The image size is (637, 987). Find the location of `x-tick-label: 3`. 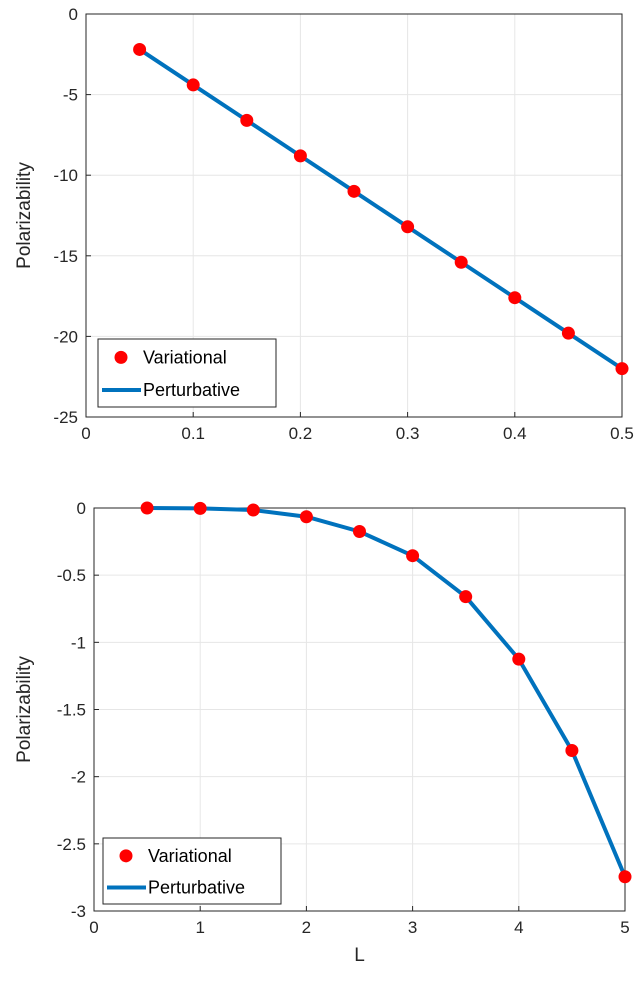

x-tick-label: 3 is located at coordinates (412, 927).